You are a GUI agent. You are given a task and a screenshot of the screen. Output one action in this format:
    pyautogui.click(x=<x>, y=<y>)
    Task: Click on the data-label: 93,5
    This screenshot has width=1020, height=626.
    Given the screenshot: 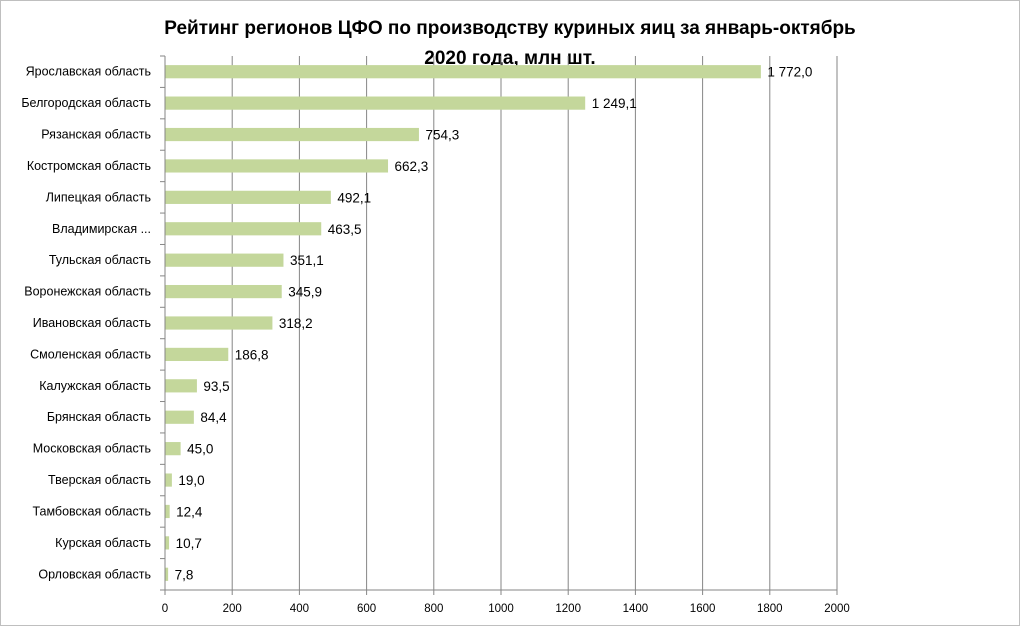 What is the action you would take?
    pyautogui.click(x=216, y=386)
    